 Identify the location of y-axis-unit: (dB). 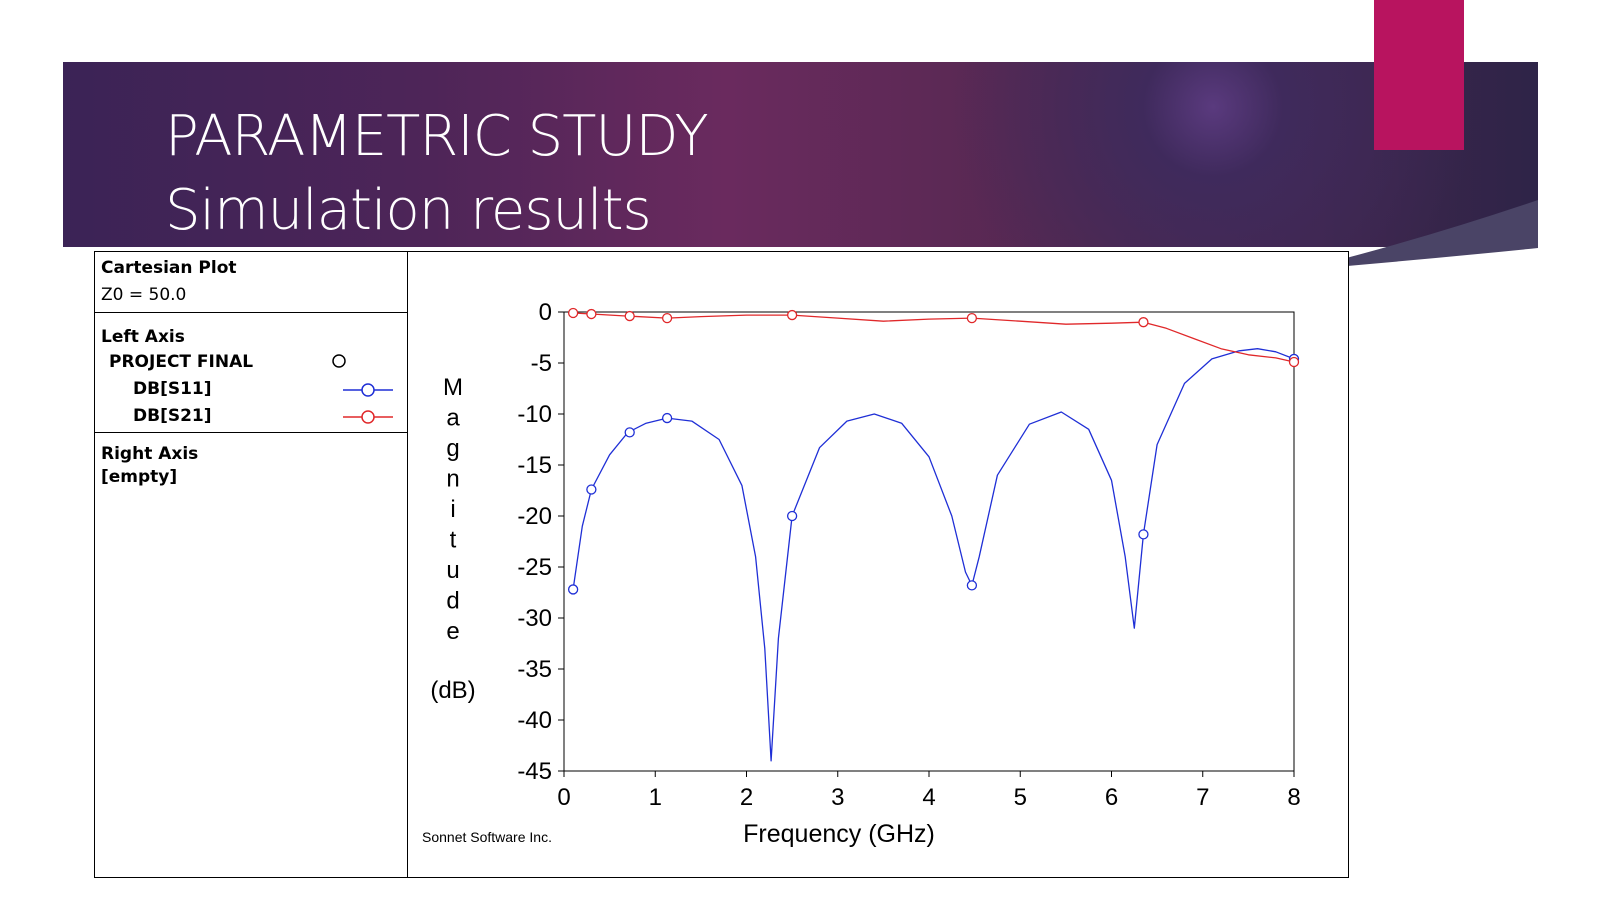
(452, 690).